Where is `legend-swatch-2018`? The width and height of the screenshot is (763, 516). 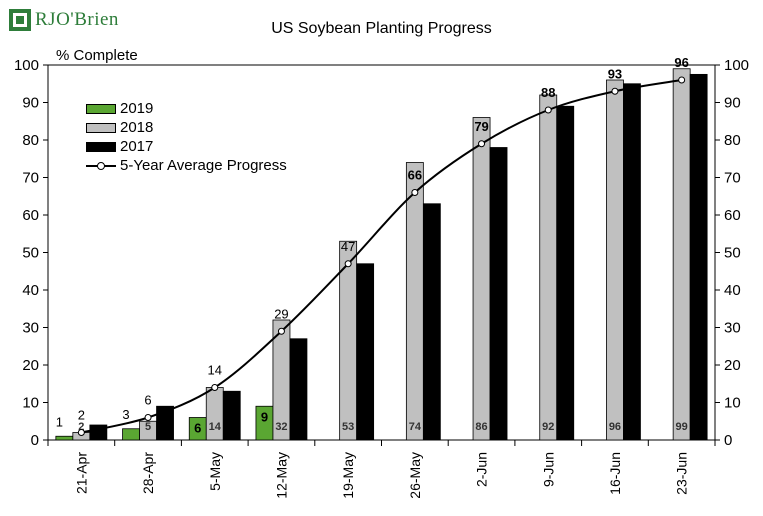 legend-swatch-2018 is located at coordinates (101, 127).